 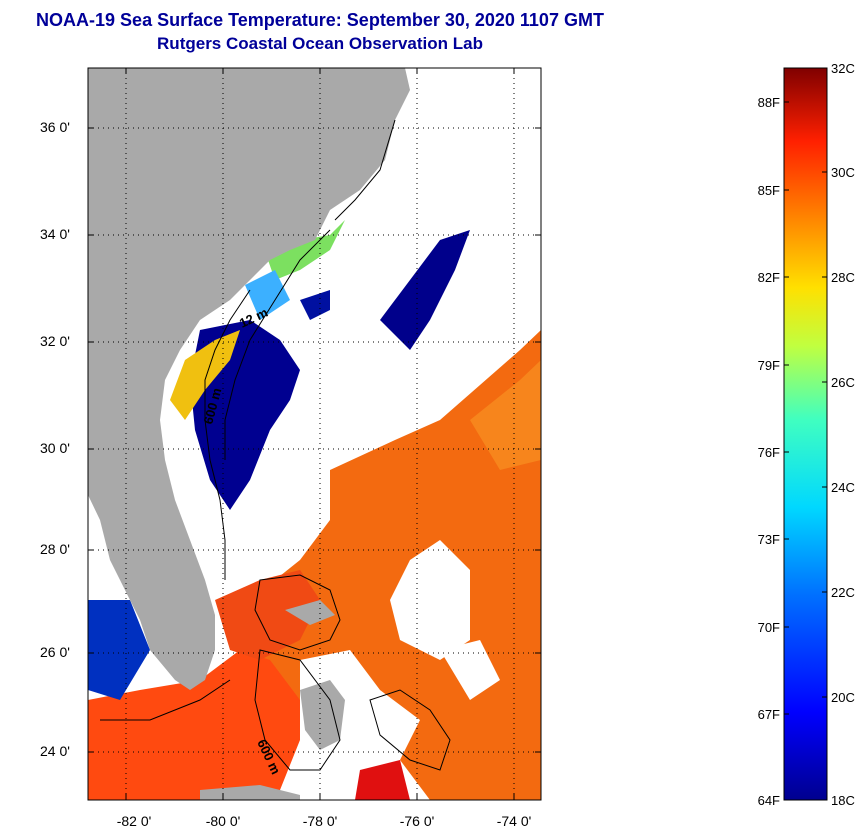 I want to click on warm-water-red-patch, so click(x=382, y=780).